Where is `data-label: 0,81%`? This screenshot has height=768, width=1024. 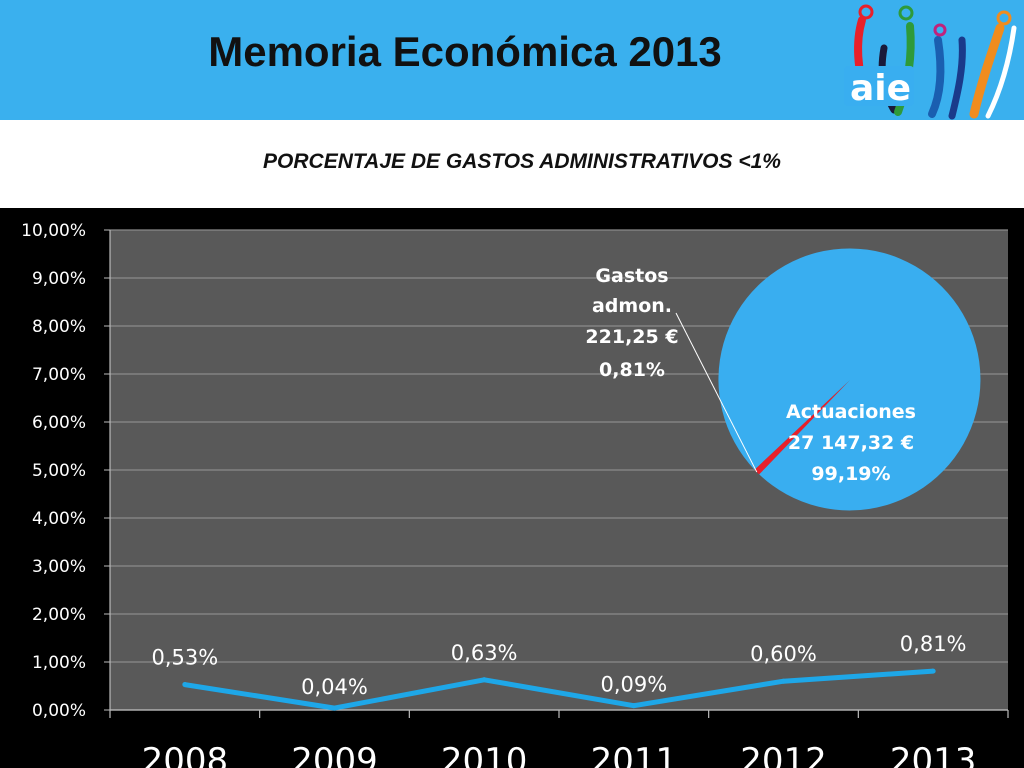 data-label: 0,81% is located at coordinates (933, 644).